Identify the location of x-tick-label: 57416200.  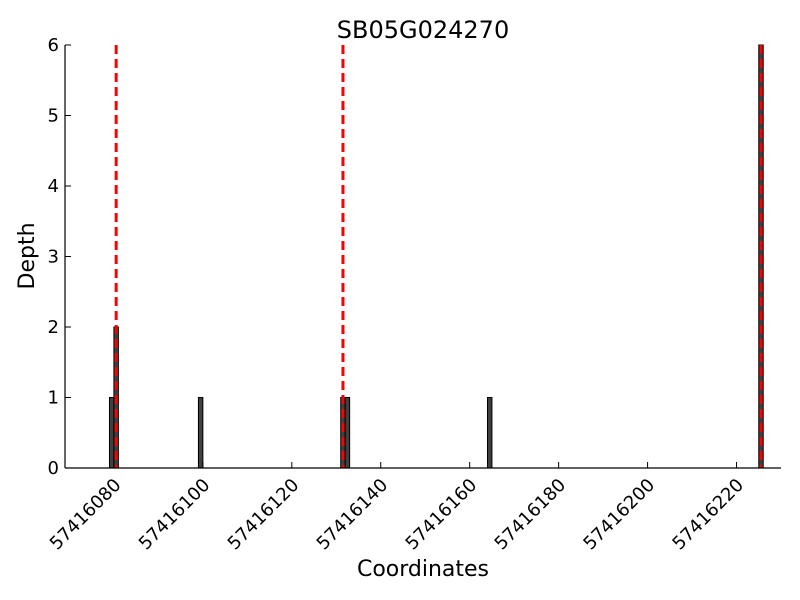
(619, 515).